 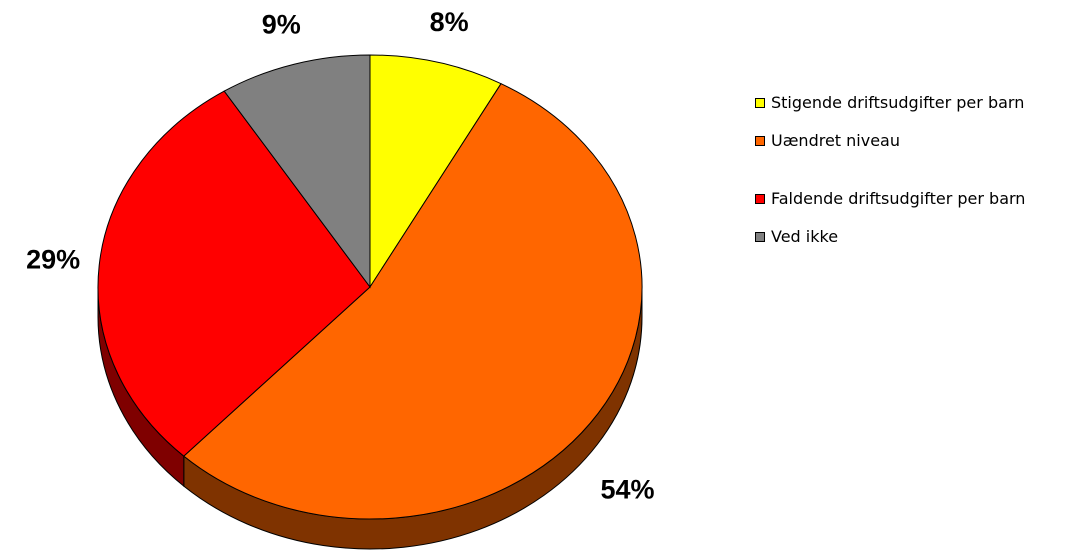 I want to click on legend-item: Stigende driftsudgifter per barn, so click(x=913, y=103).